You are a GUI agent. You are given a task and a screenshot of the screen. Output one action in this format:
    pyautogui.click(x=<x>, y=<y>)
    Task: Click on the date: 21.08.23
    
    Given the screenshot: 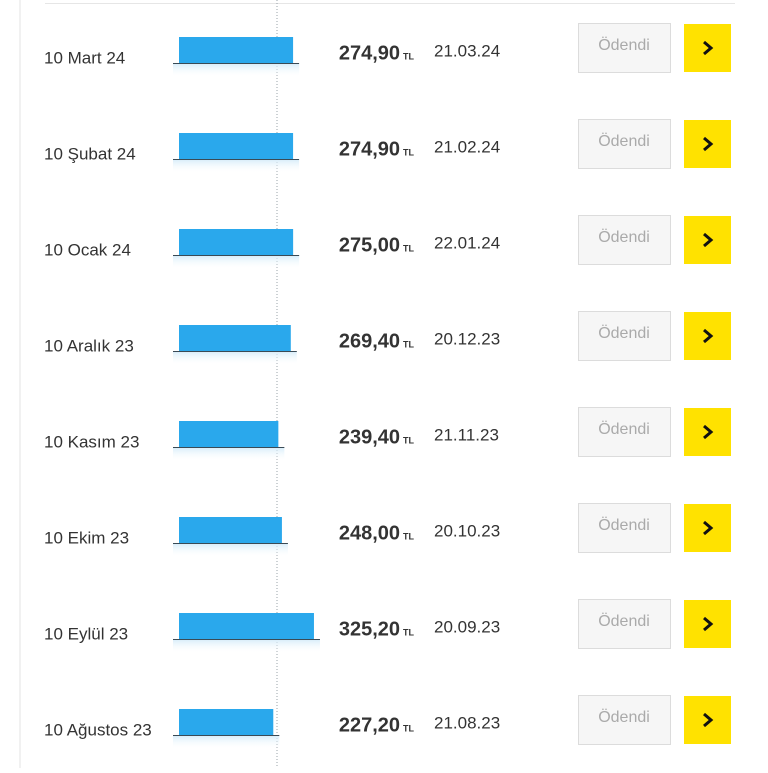 What is the action you would take?
    pyautogui.click(x=467, y=722)
    